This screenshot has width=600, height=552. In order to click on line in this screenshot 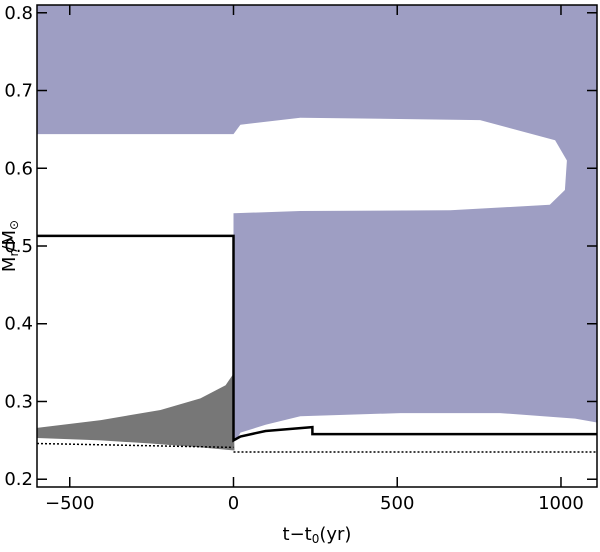, I will do `click(135, 445)`.